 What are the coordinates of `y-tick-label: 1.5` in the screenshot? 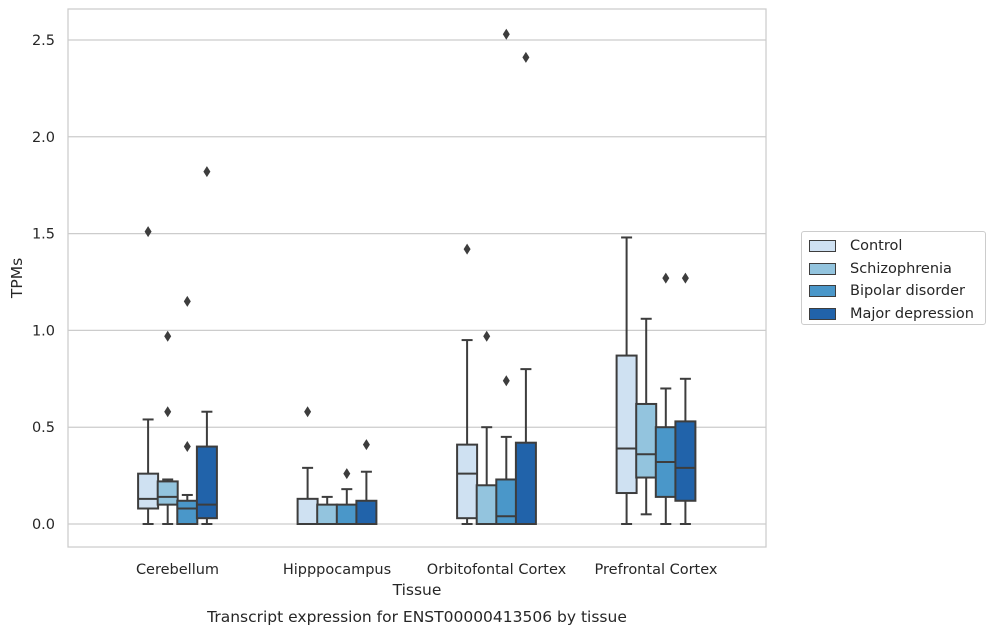 It's located at (43, 235).